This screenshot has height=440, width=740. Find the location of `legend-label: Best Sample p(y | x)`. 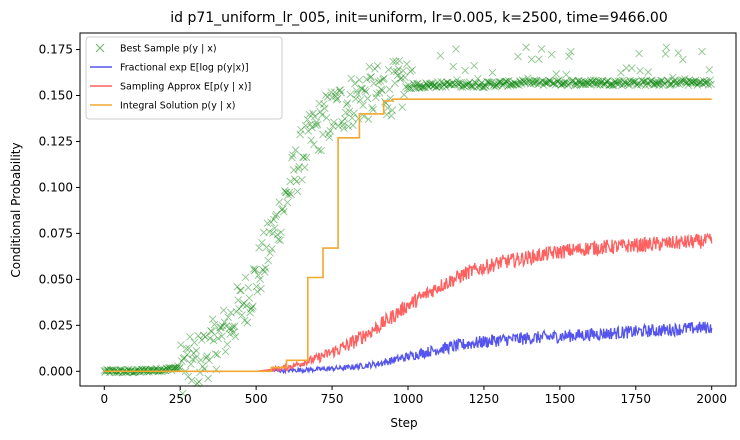

legend-label: Best Sample p(y | x) is located at coordinates (168, 49).